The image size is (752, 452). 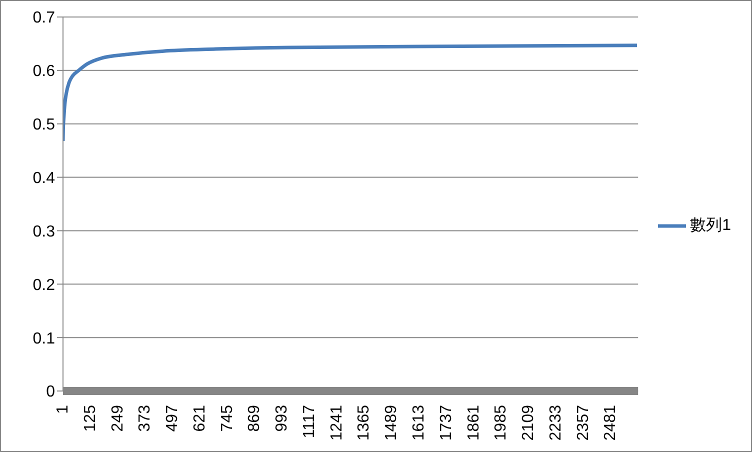 I want to click on x-tick-label: 1985, so click(x=501, y=422).